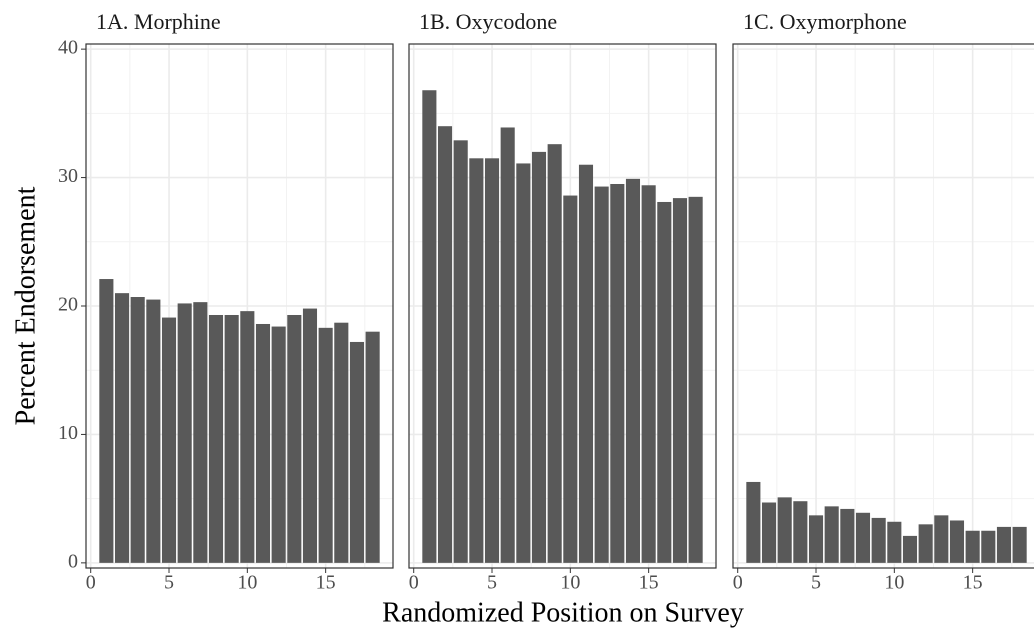 The height and width of the screenshot is (631, 1034). Describe the element at coordinates (68, 305) in the screenshot. I see `y-tick-label: 20` at that location.